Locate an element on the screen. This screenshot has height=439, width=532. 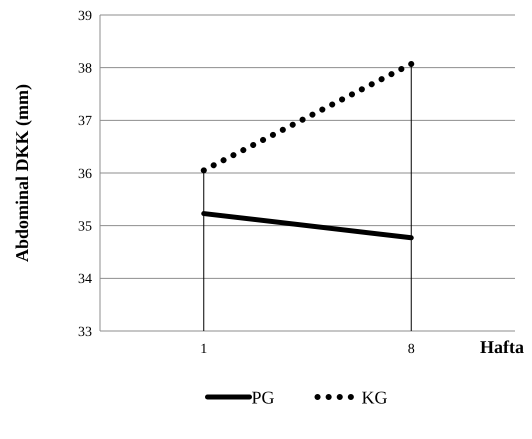
x-tick-label: 8 is located at coordinates (411, 349).